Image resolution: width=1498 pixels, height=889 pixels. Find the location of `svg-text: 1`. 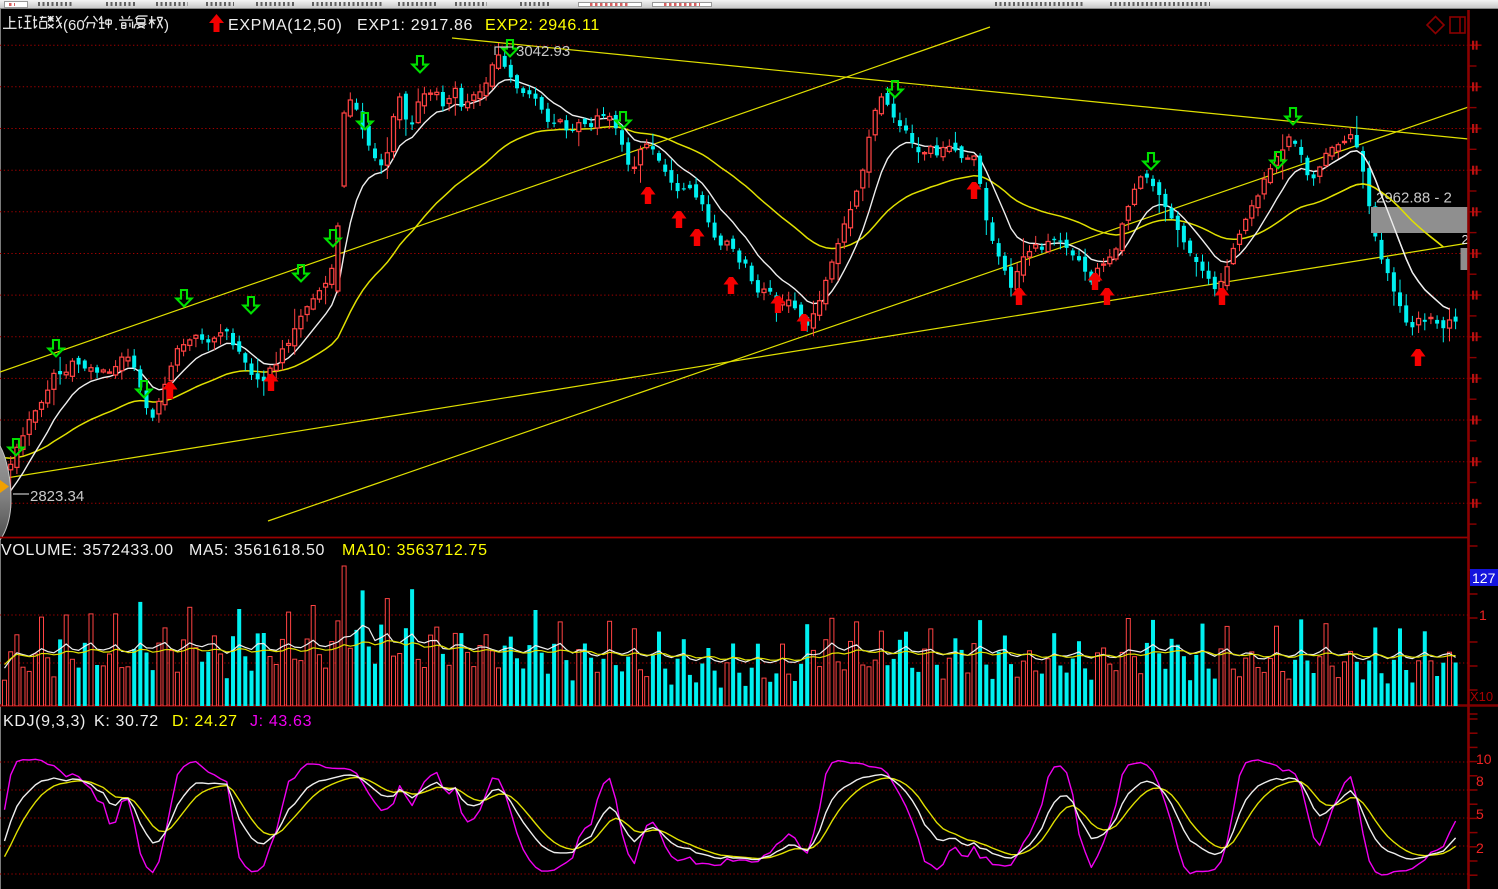

svg-text: 1 is located at coordinates (1483, 615).